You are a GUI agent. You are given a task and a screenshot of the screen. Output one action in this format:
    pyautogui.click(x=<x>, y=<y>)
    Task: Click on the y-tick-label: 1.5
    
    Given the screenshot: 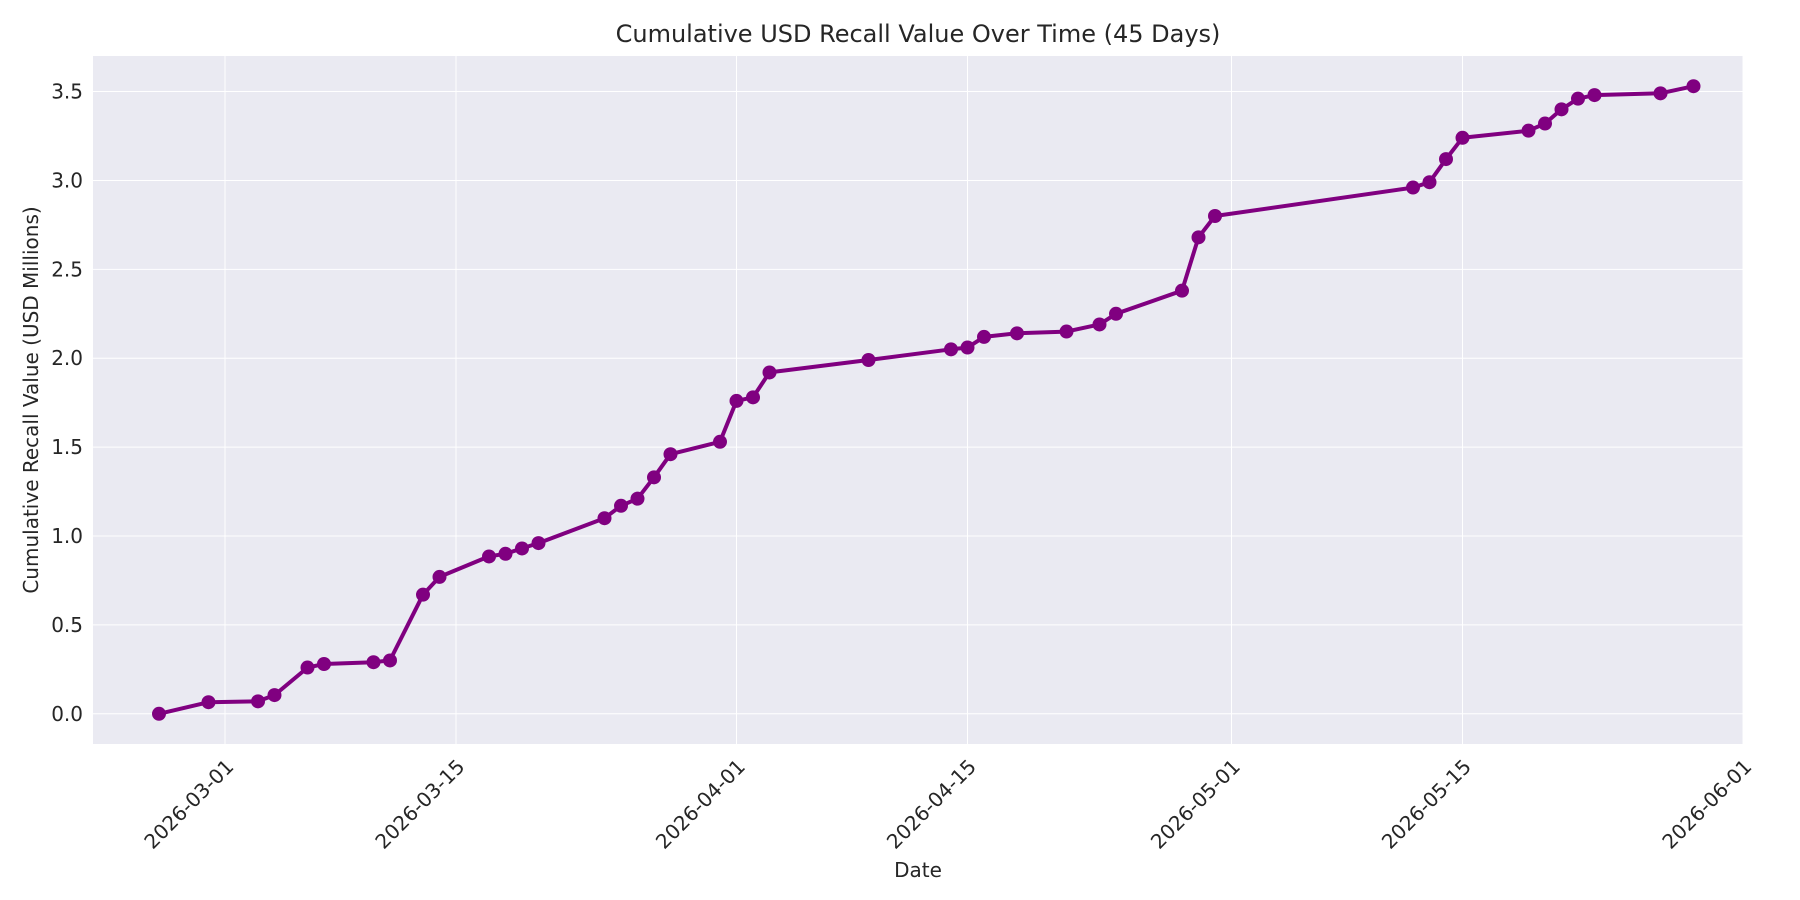 What is the action you would take?
    pyautogui.click(x=67, y=447)
    